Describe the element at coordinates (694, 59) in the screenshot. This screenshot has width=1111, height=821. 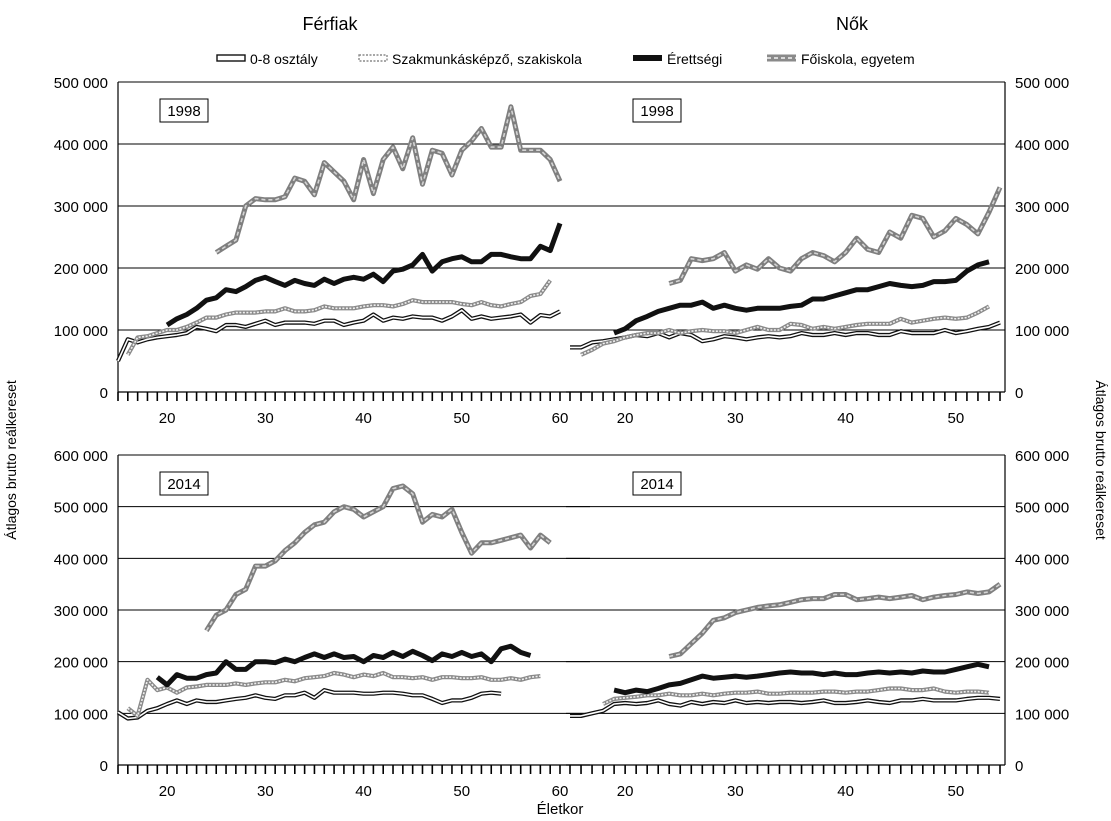
I see `legend-label: Érettségi` at that location.